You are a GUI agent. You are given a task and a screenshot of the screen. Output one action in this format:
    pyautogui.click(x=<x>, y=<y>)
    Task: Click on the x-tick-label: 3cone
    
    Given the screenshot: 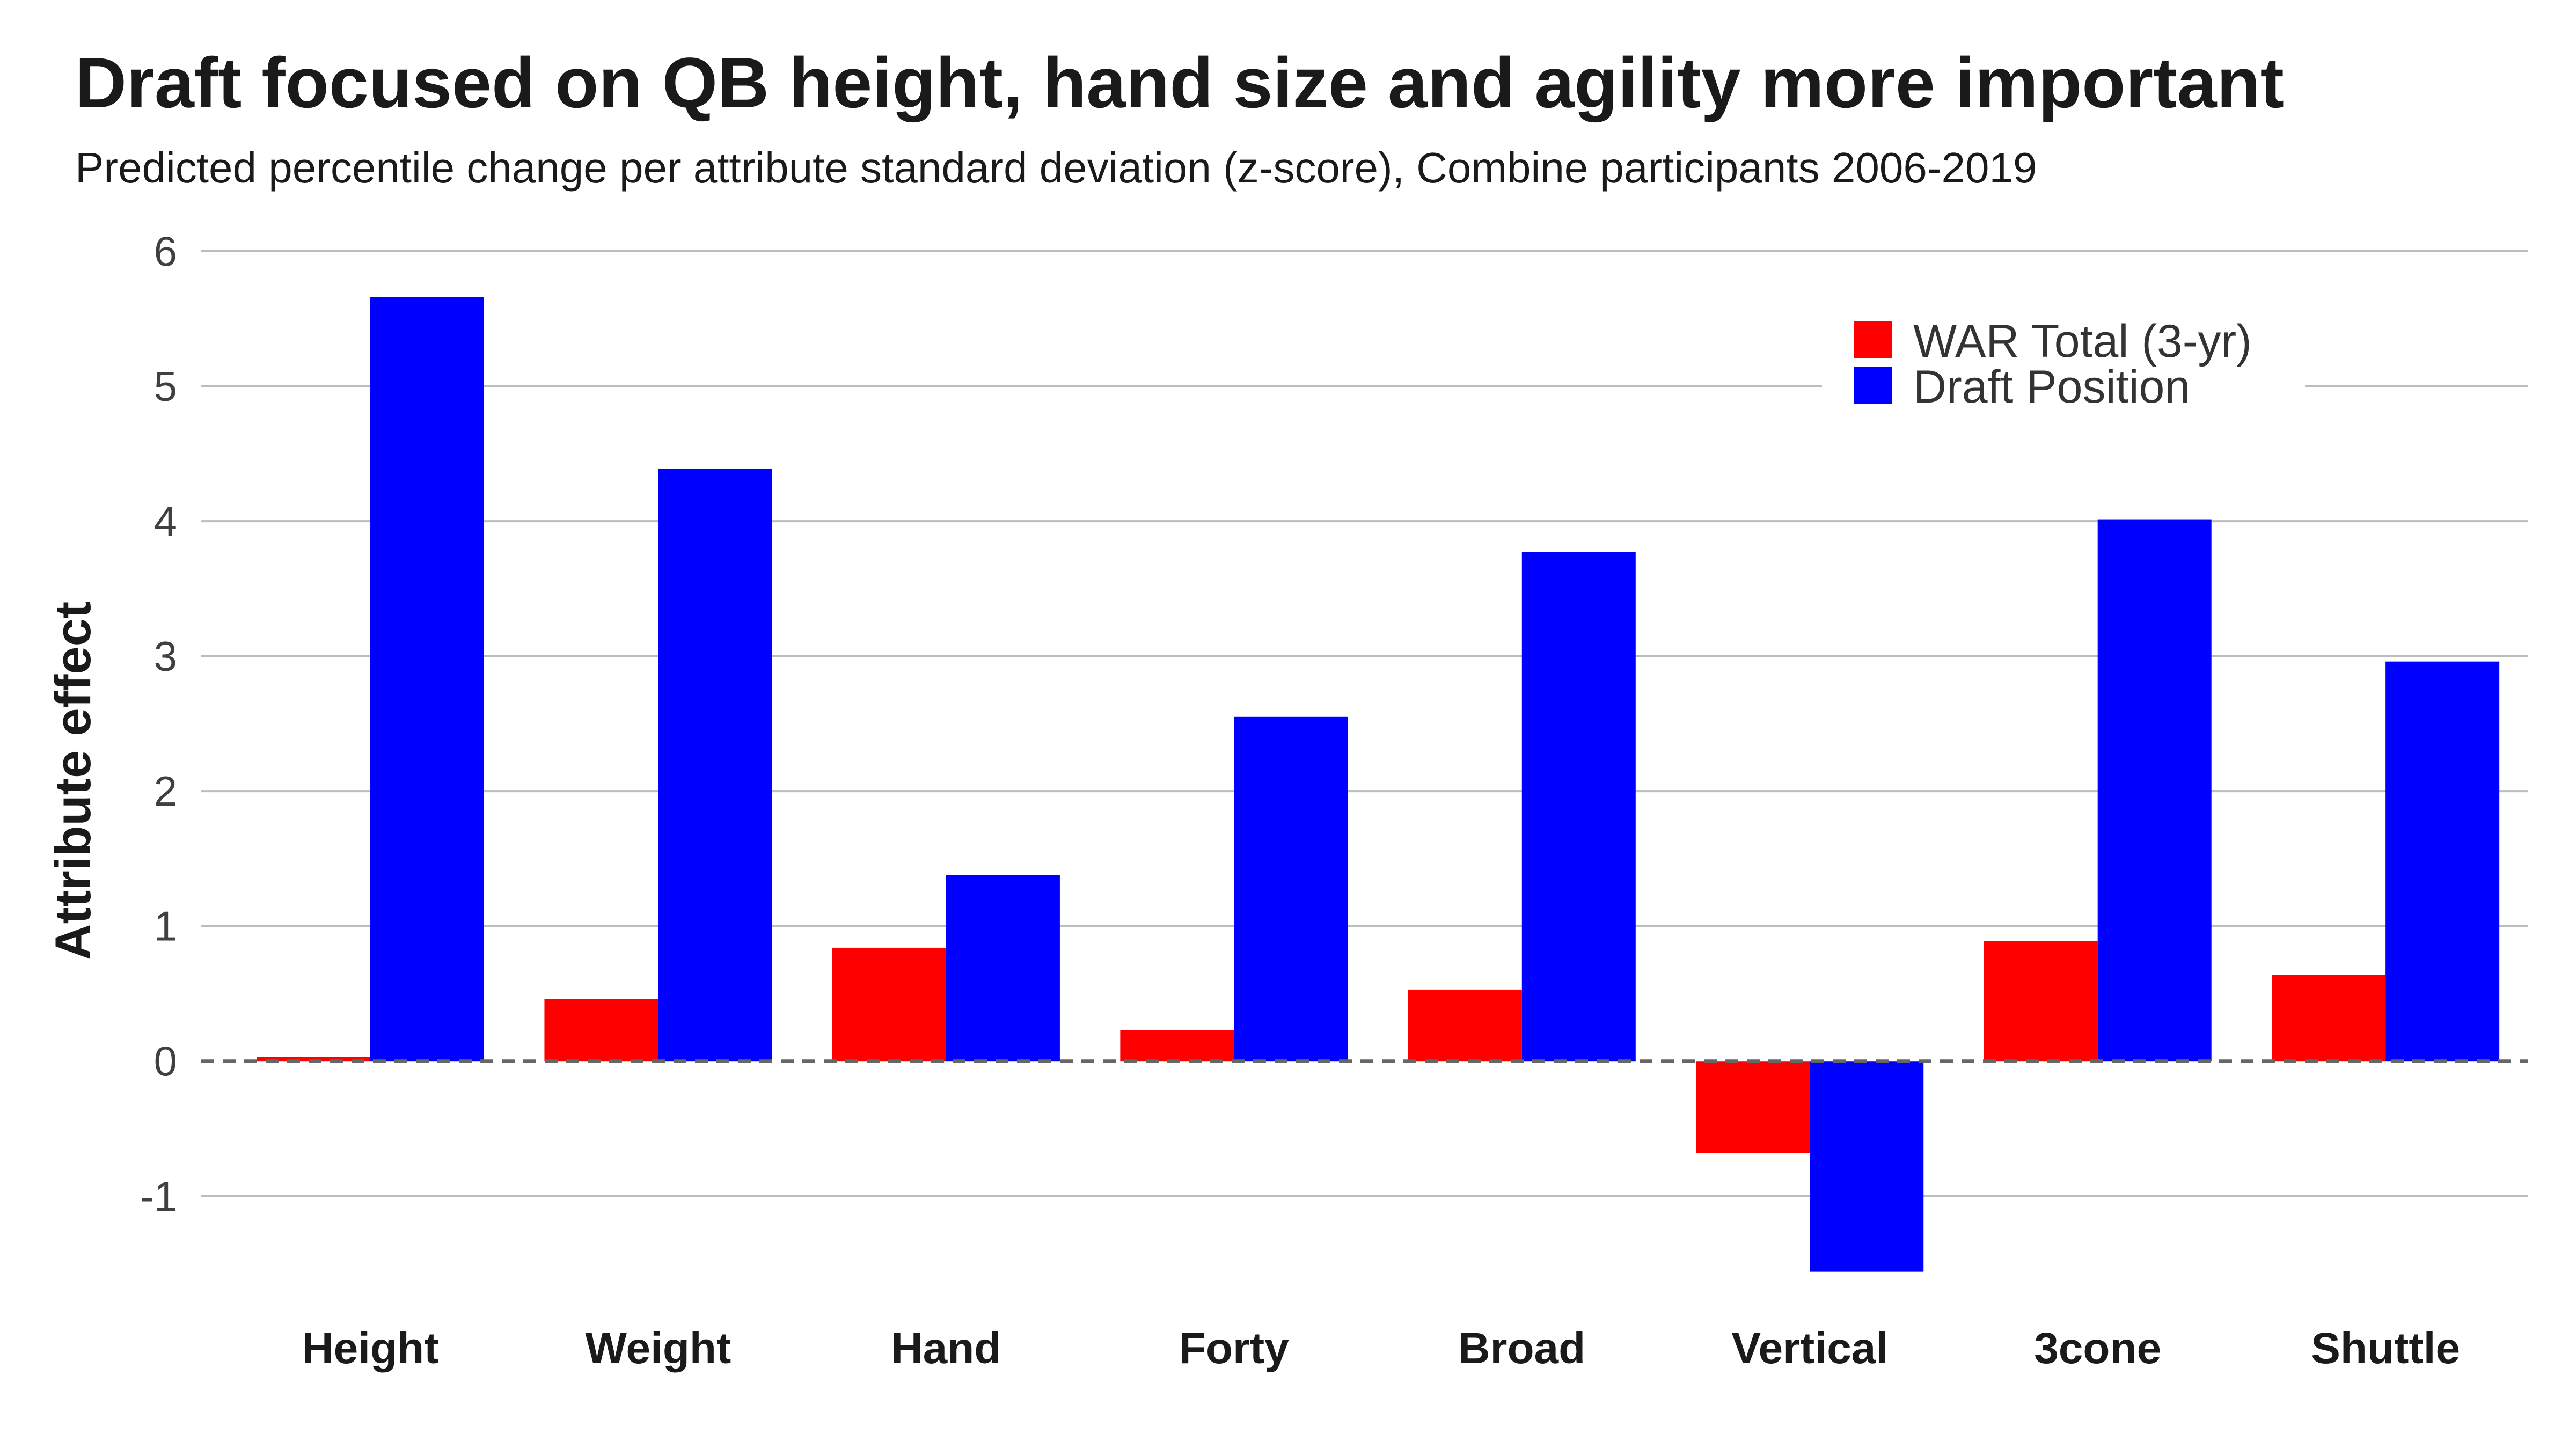 What is the action you would take?
    pyautogui.click(x=2097, y=1348)
    